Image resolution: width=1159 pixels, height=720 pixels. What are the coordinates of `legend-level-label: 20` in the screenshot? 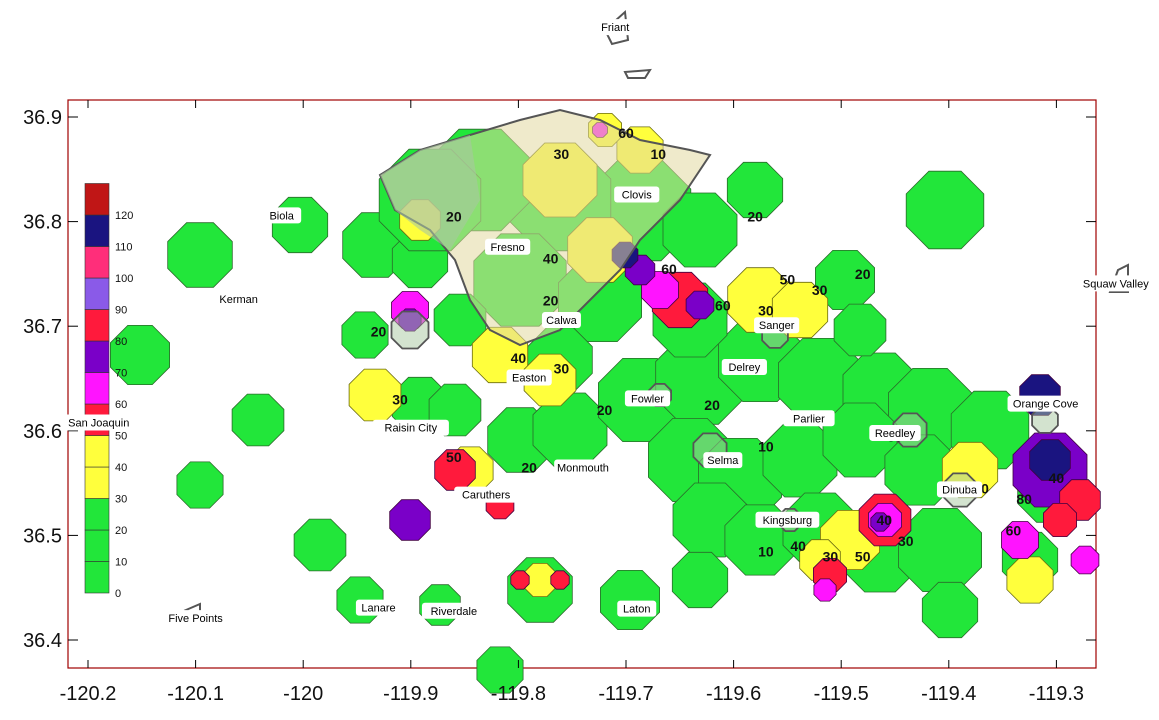 It's located at (121, 531).